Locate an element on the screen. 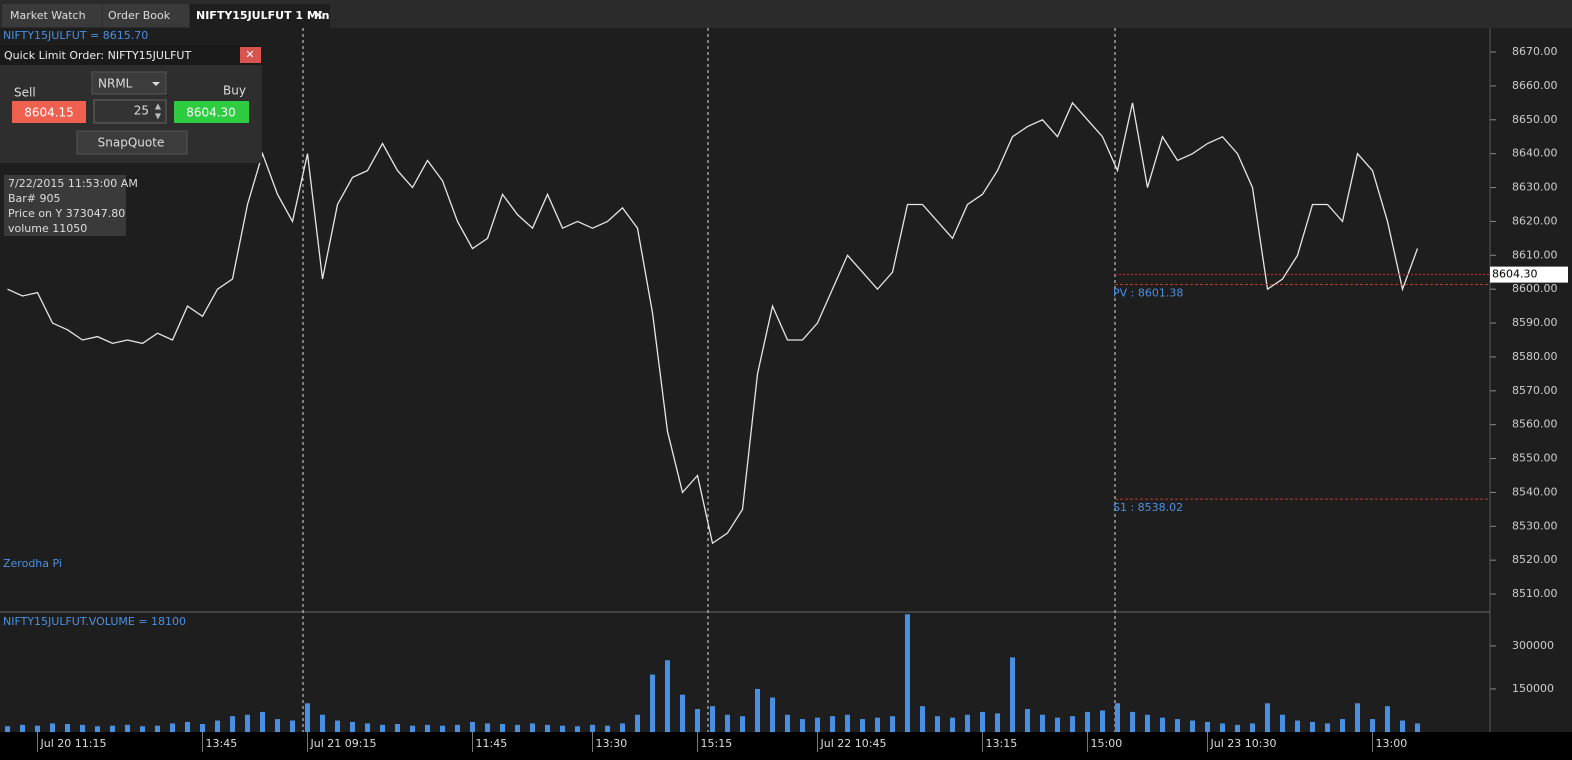  buy-button is located at coordinates (211, 112).